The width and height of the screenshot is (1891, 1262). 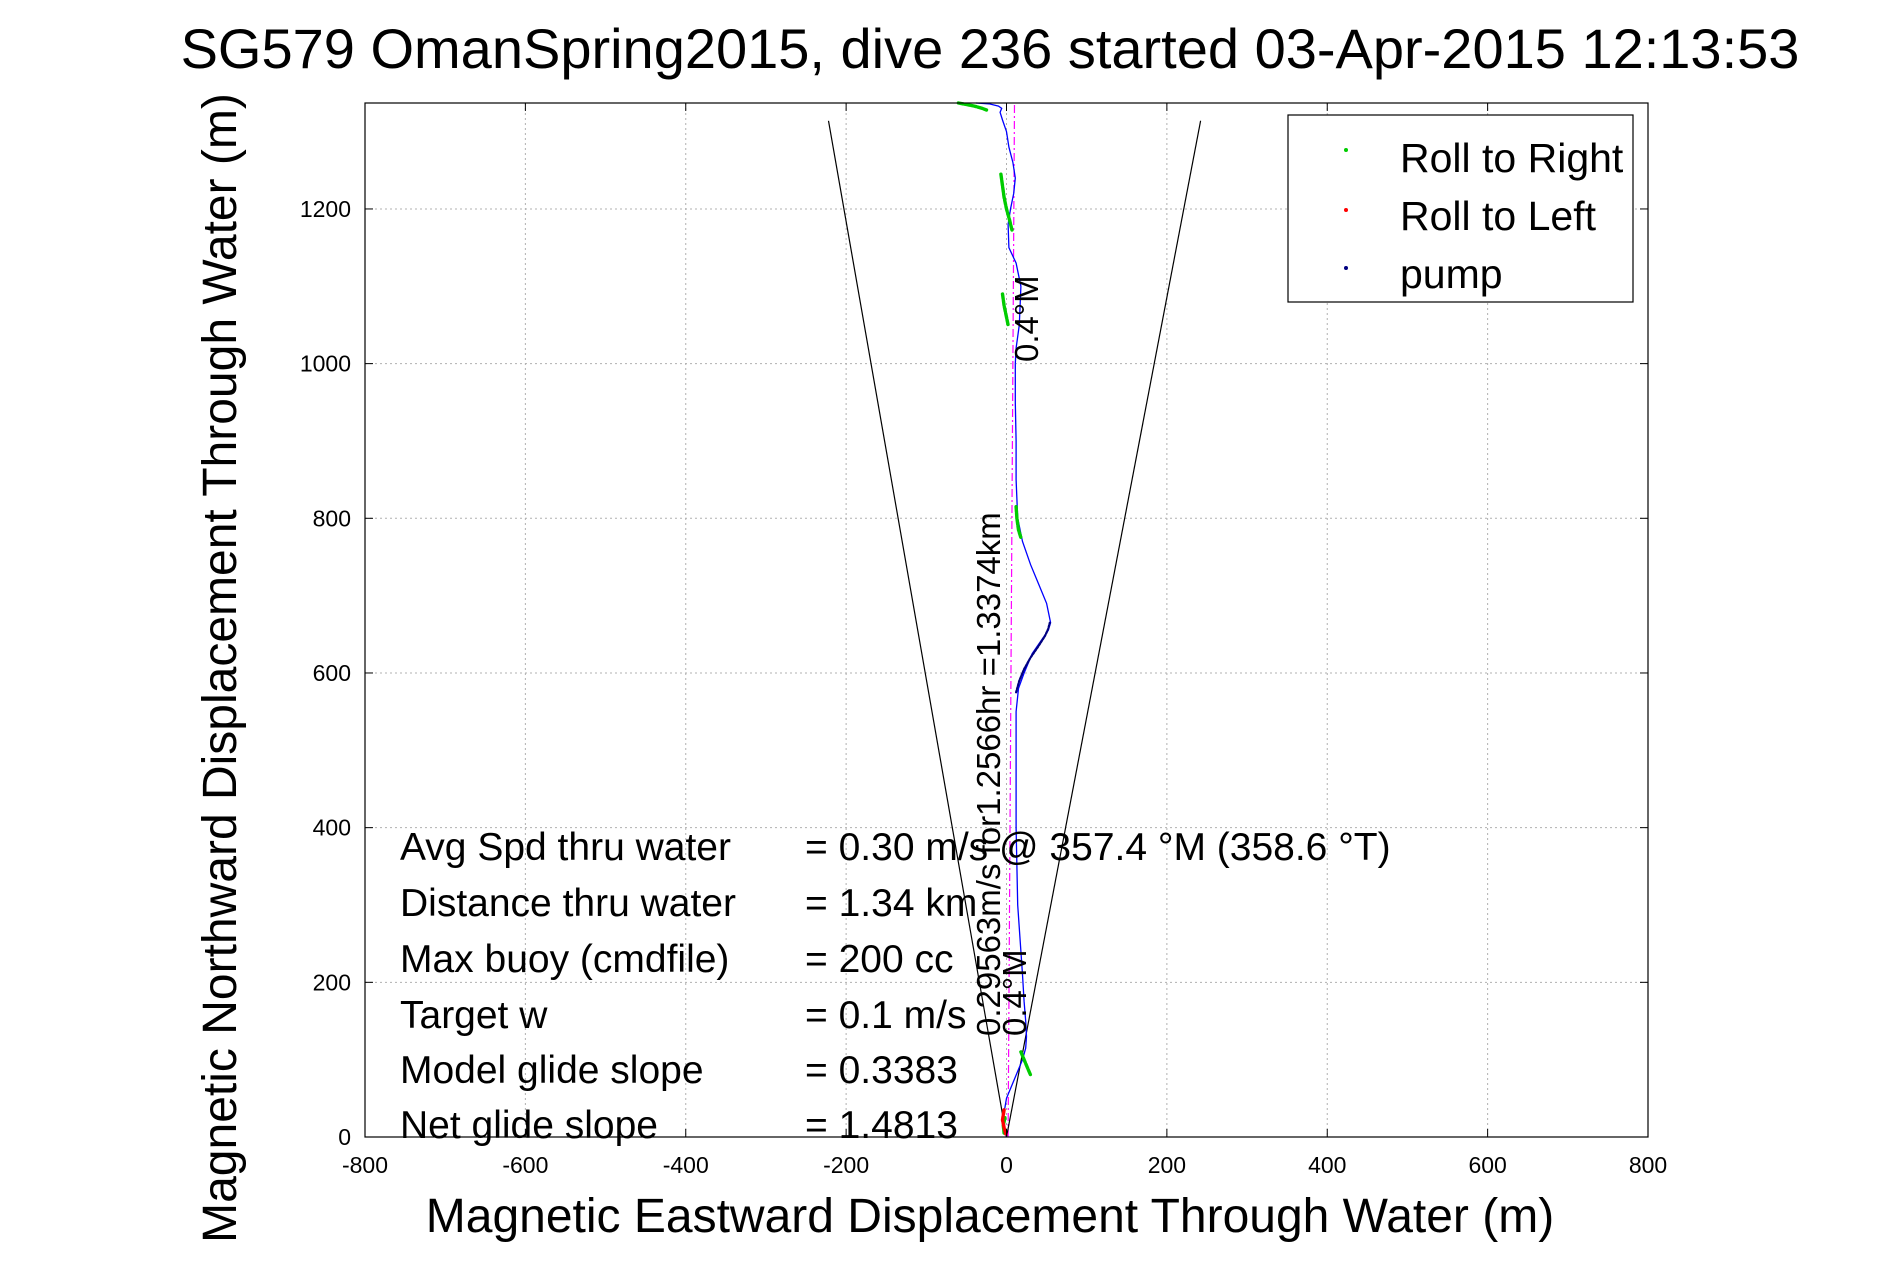 What do you see at coordinates (885, 1015) in the screenshot?
I see `stat-value: = 0.1 m/s` at bounding box center [885, 1015].